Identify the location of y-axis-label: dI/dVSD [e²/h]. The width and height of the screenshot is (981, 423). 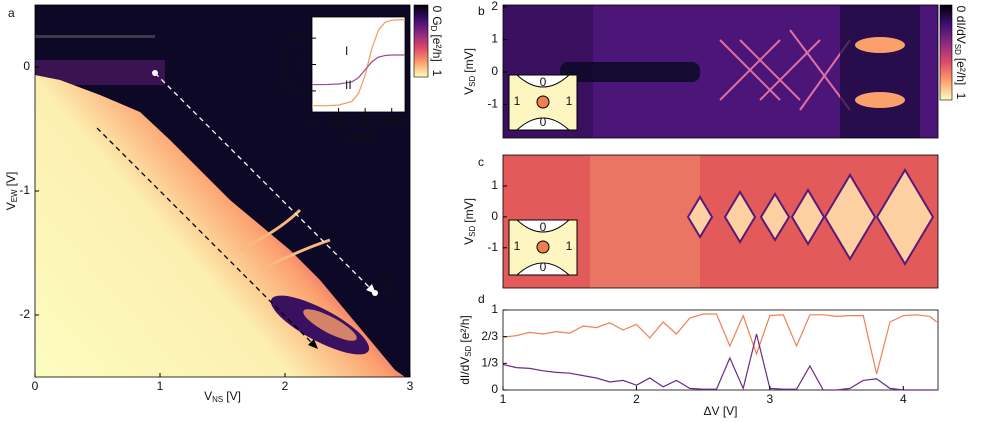
(465, 350).